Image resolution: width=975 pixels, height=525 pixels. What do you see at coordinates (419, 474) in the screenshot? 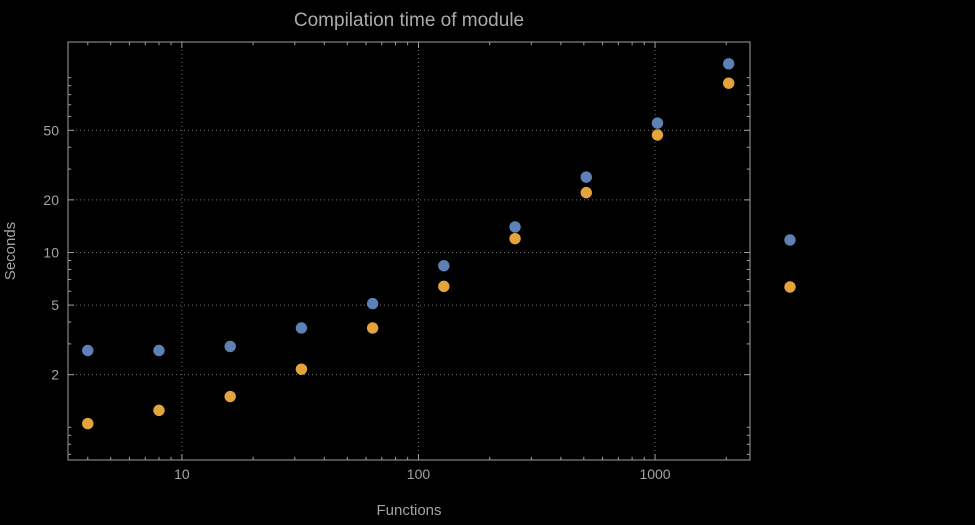
I see `x-tick-label: 100` at bounding box center [419, 474].